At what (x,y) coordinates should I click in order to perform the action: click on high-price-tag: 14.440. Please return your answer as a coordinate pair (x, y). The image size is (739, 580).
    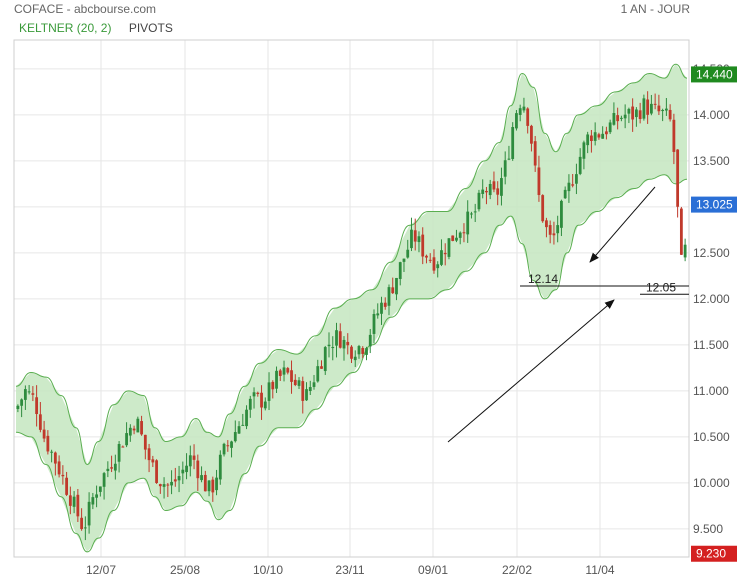
    Looking at the image, I should click on (714, 74).